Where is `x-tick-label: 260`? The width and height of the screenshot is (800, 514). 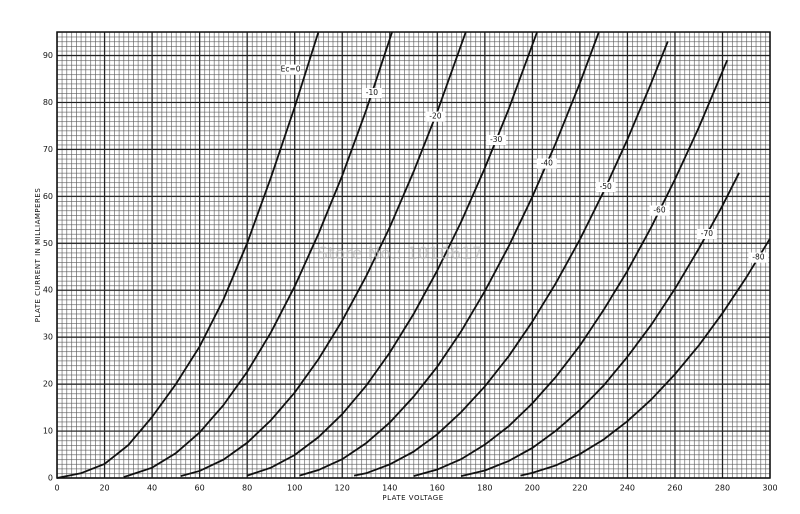
x-tick-label: 260 is located at coordinates (674, 488).